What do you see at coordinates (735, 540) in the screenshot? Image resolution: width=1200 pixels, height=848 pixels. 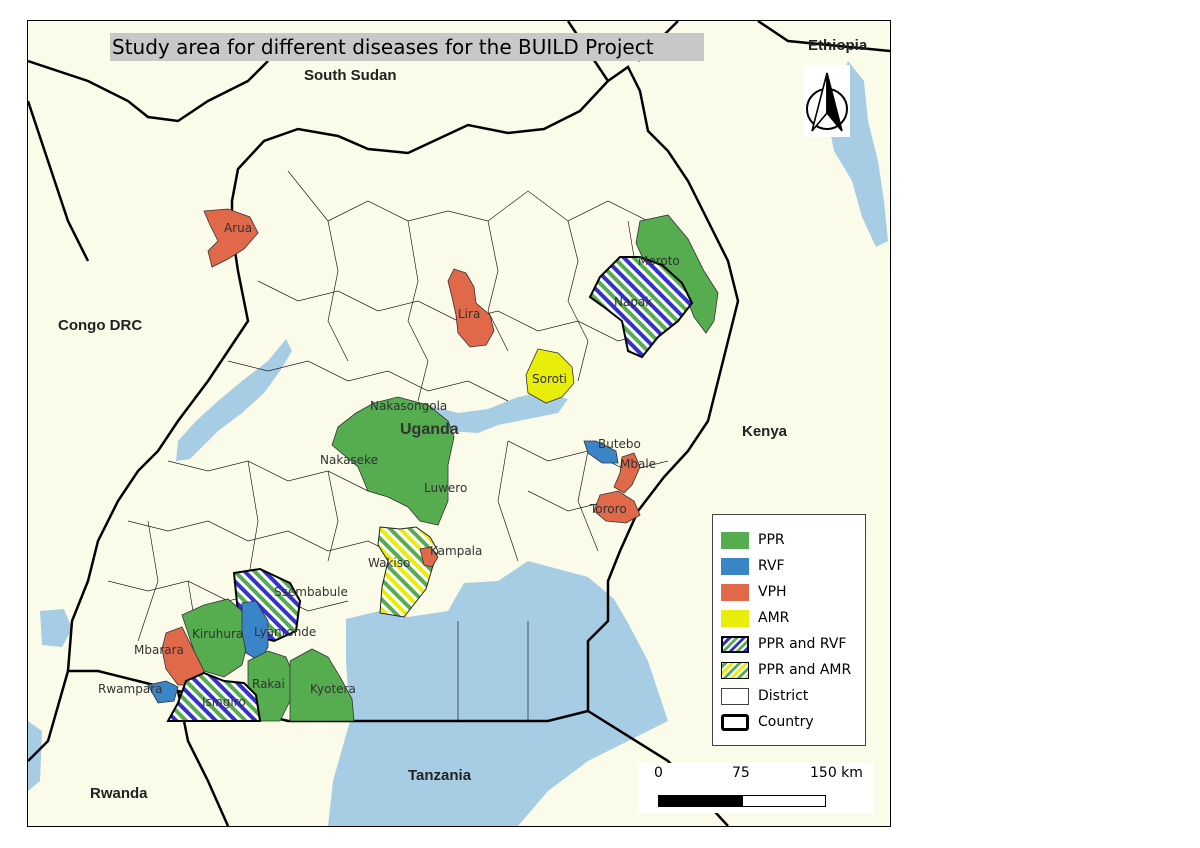 I see `legend-swatch-ppr` at bounding box center [735, 540].